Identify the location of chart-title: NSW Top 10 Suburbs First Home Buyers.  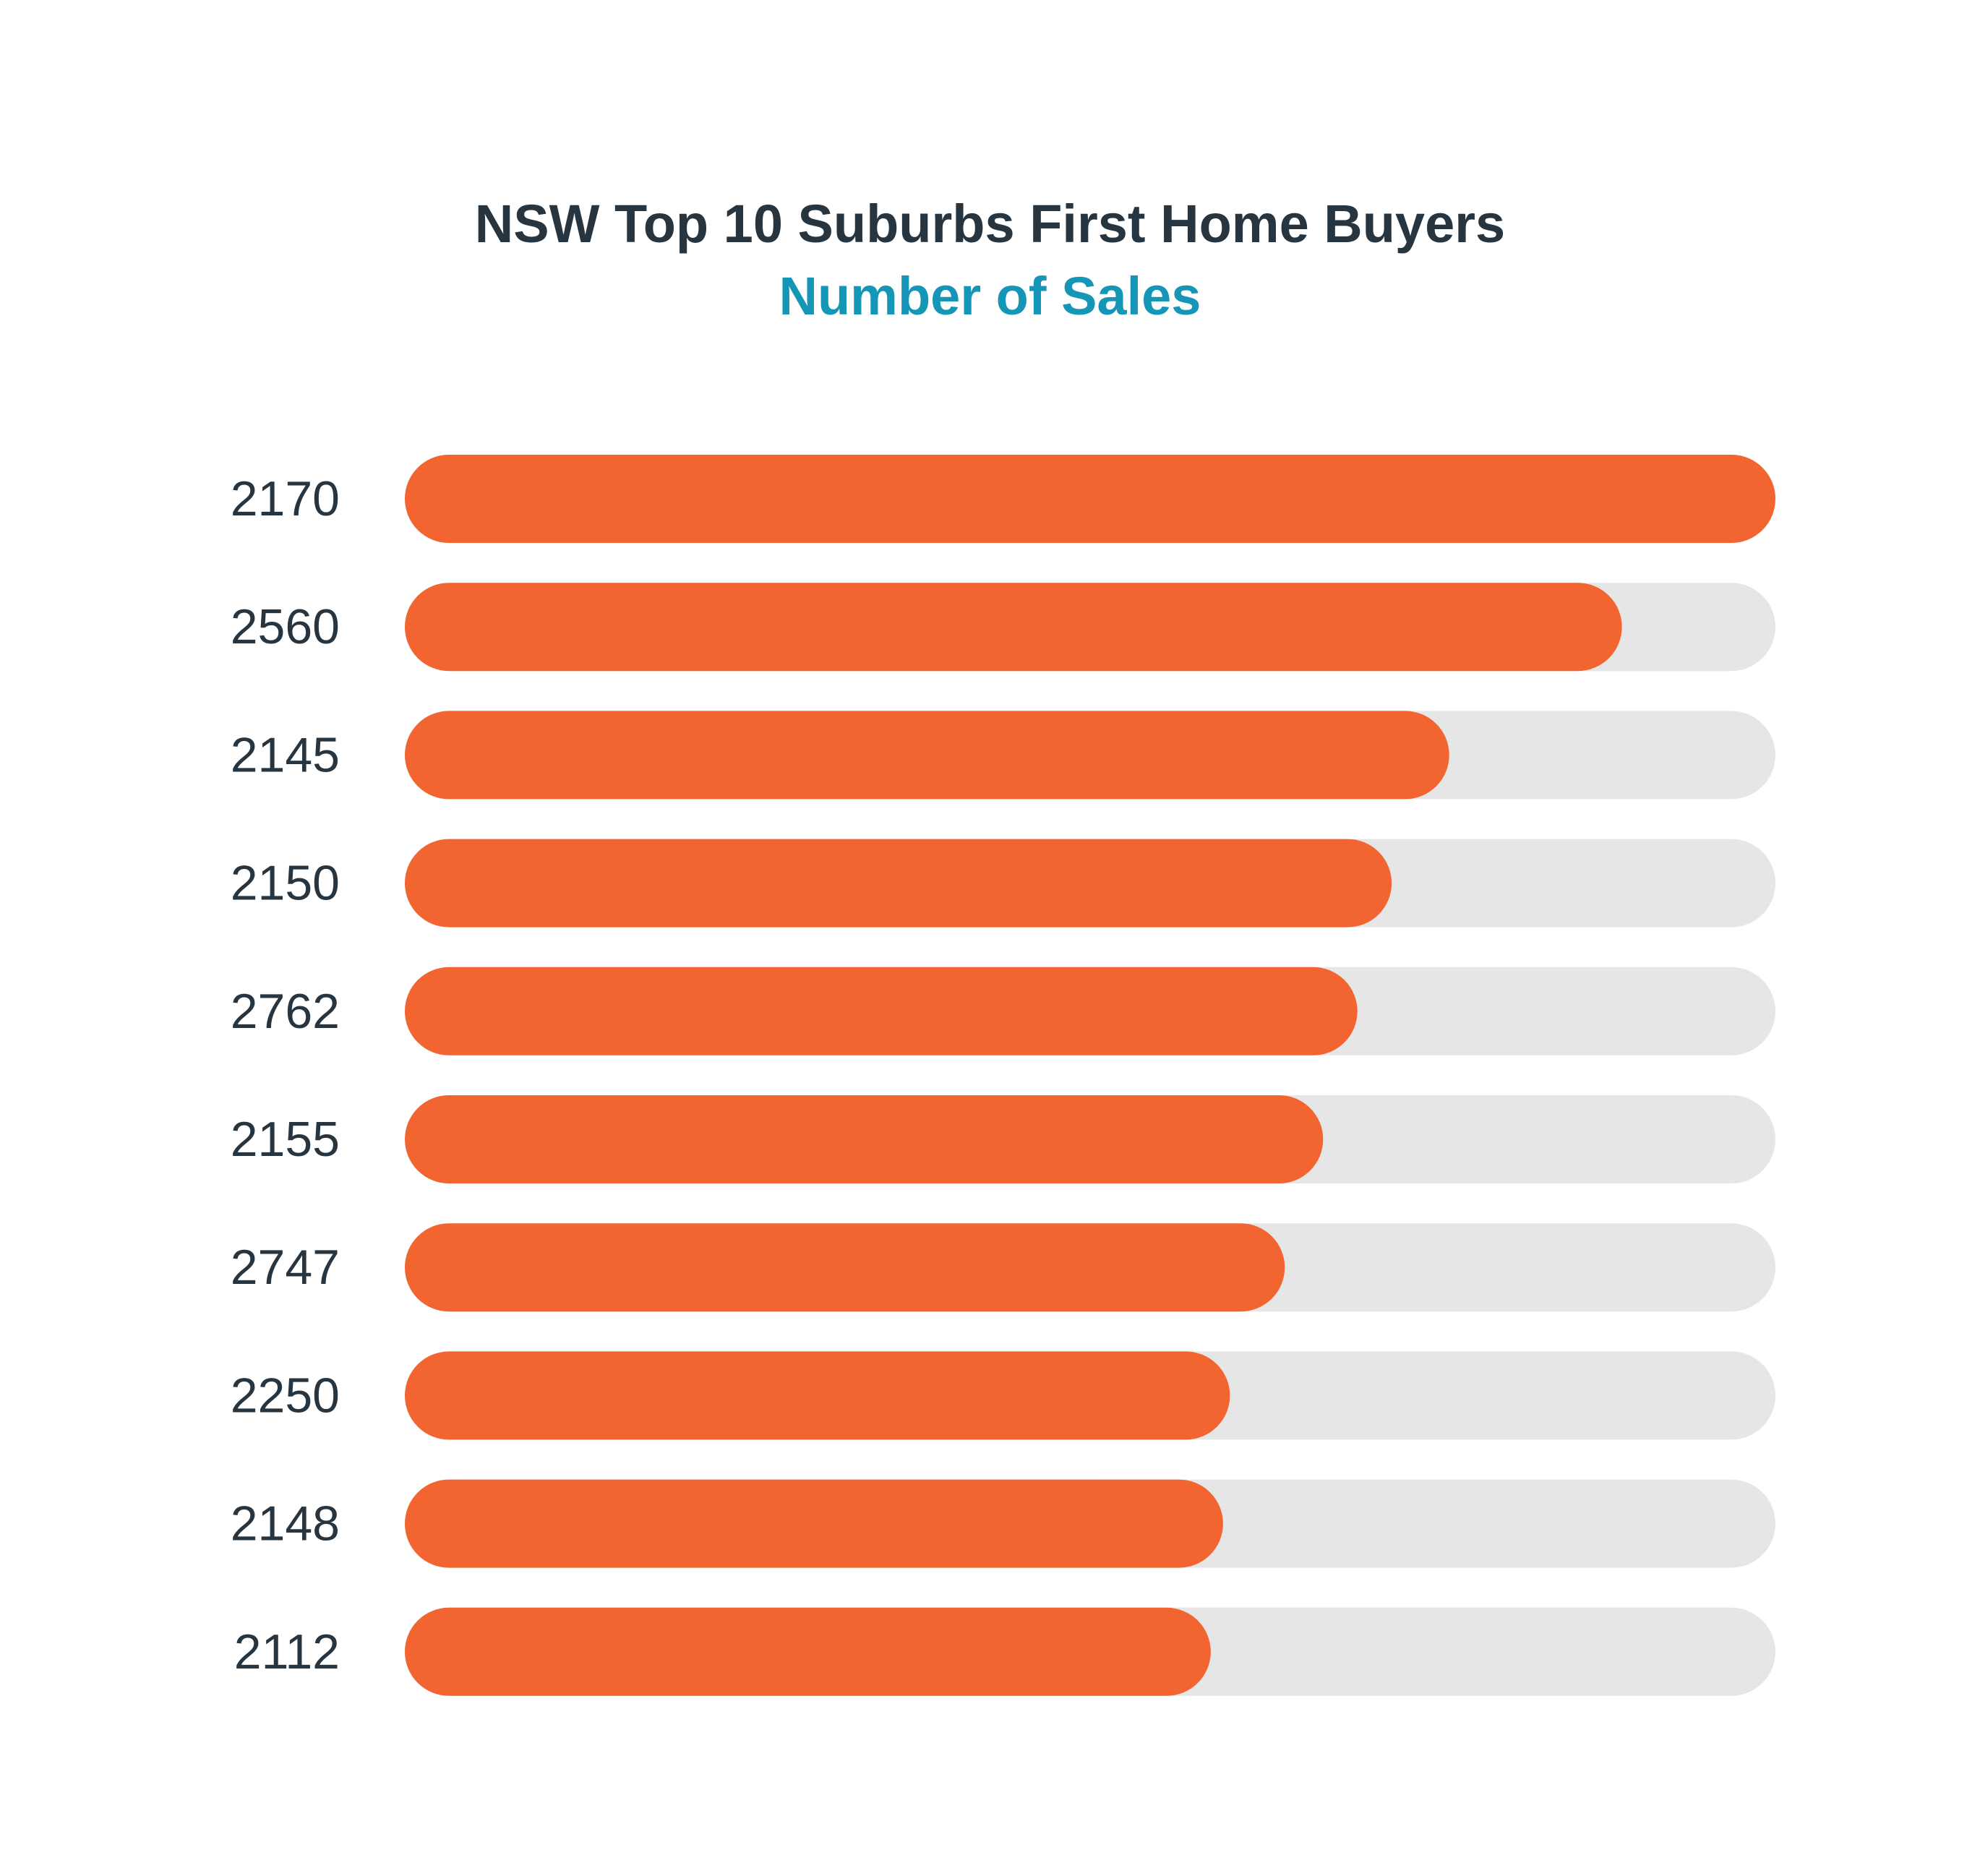
(990, 224).